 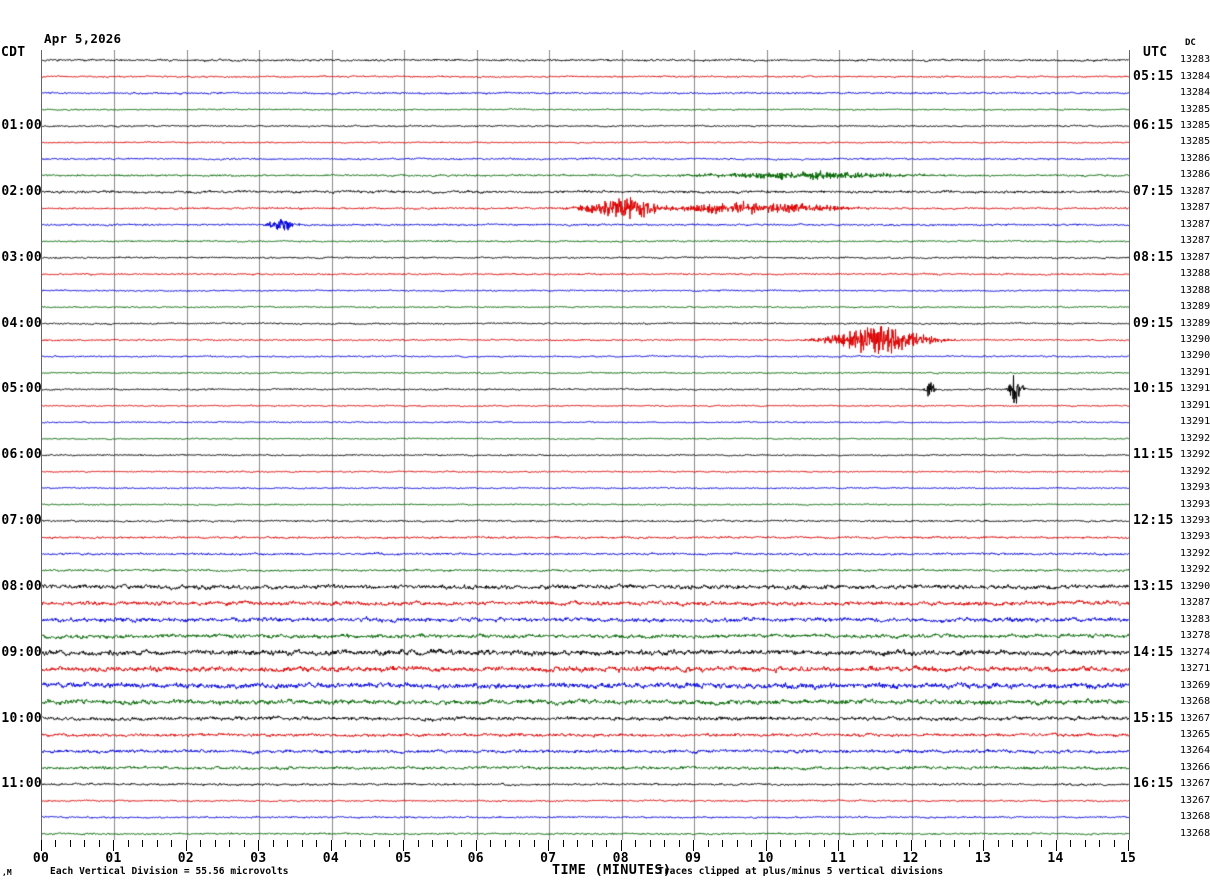 I want to click on cdt-hour-label: 09:00, so click(x=21, y=652).